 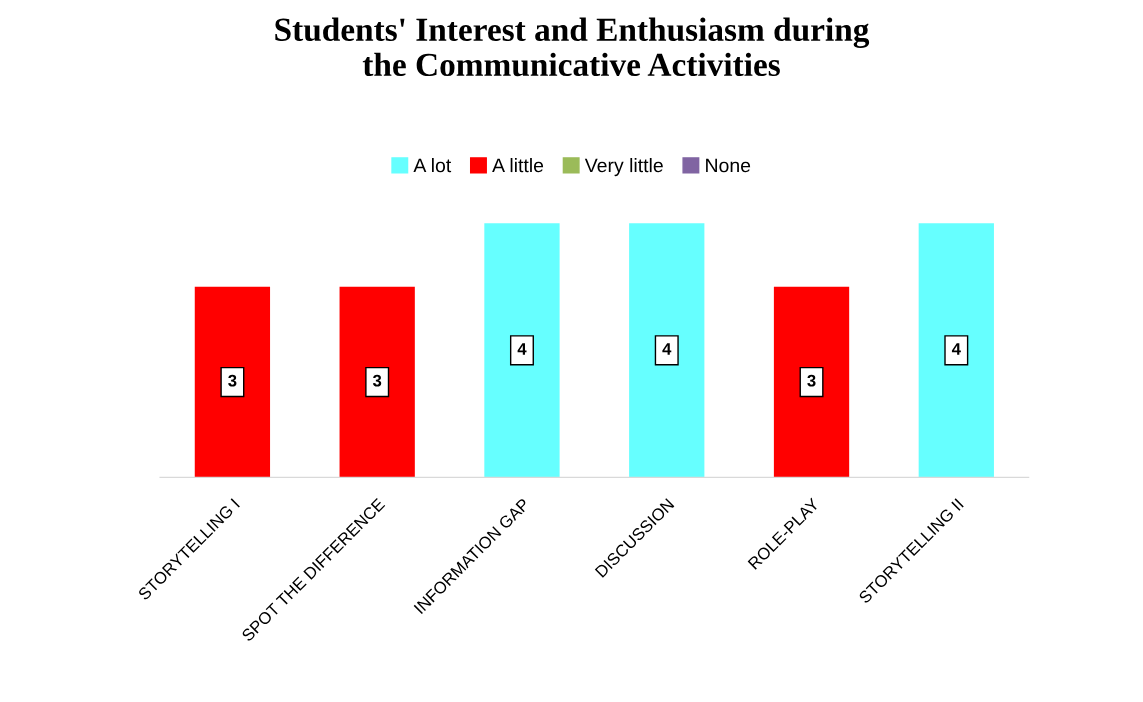 What do you see at coordinates (432, 165) in the screenshot?
I see `legend-label: A lot` at bounding box center [432, 165].